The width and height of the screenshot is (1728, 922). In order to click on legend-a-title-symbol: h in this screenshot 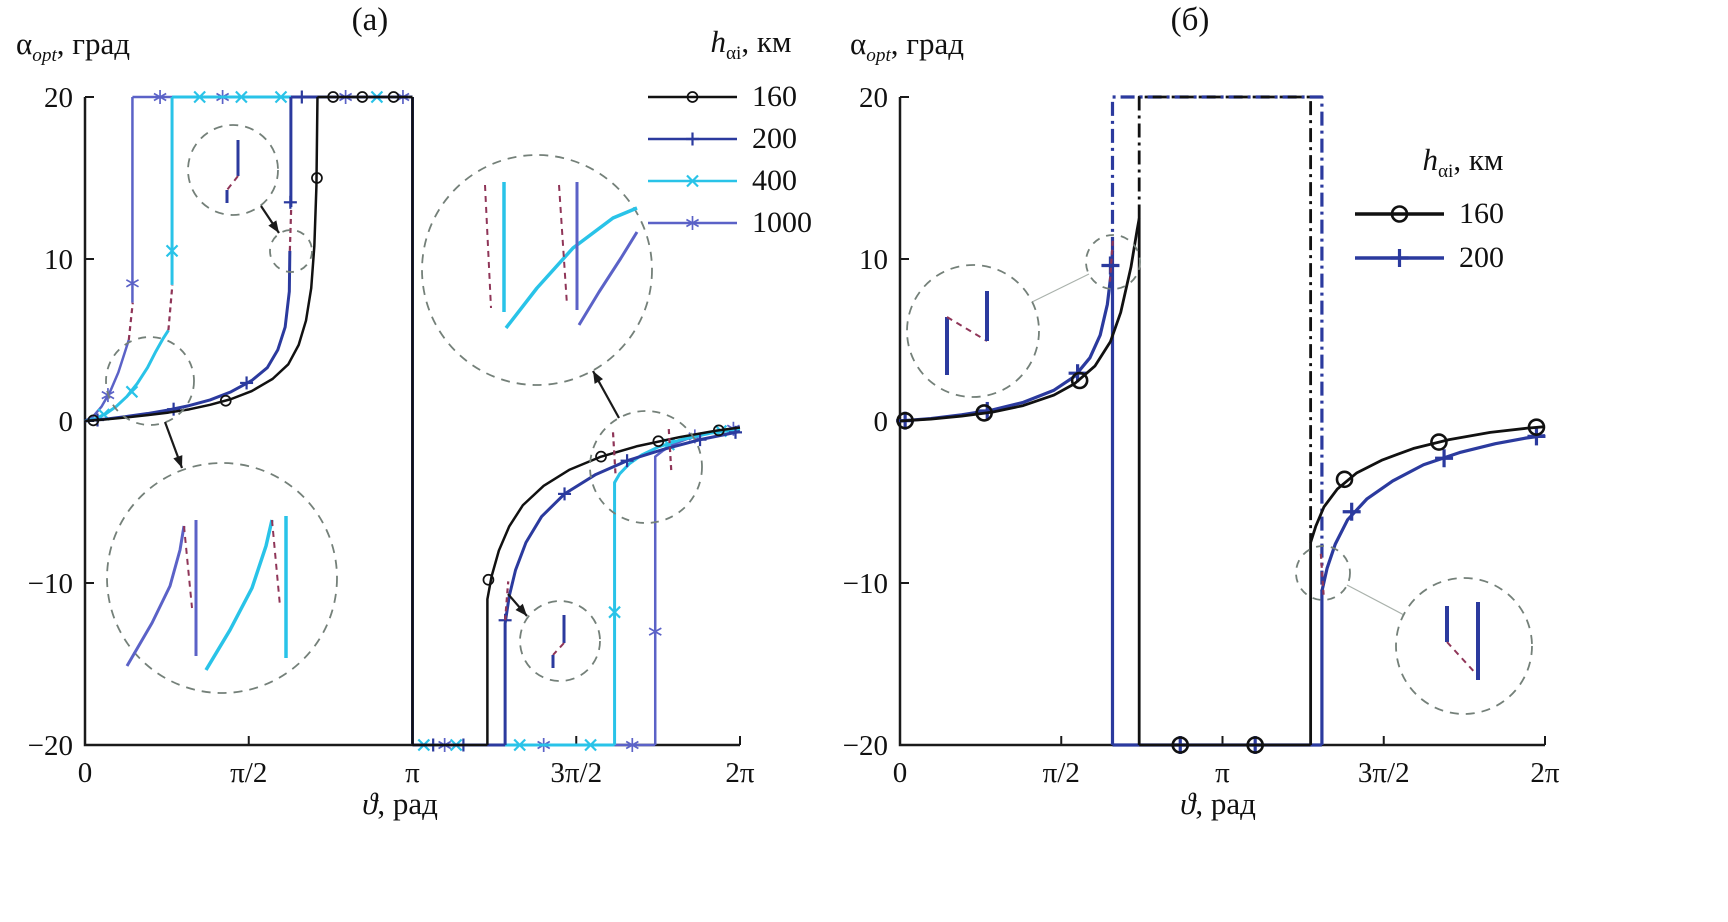, I will do `click(718, 41)`.